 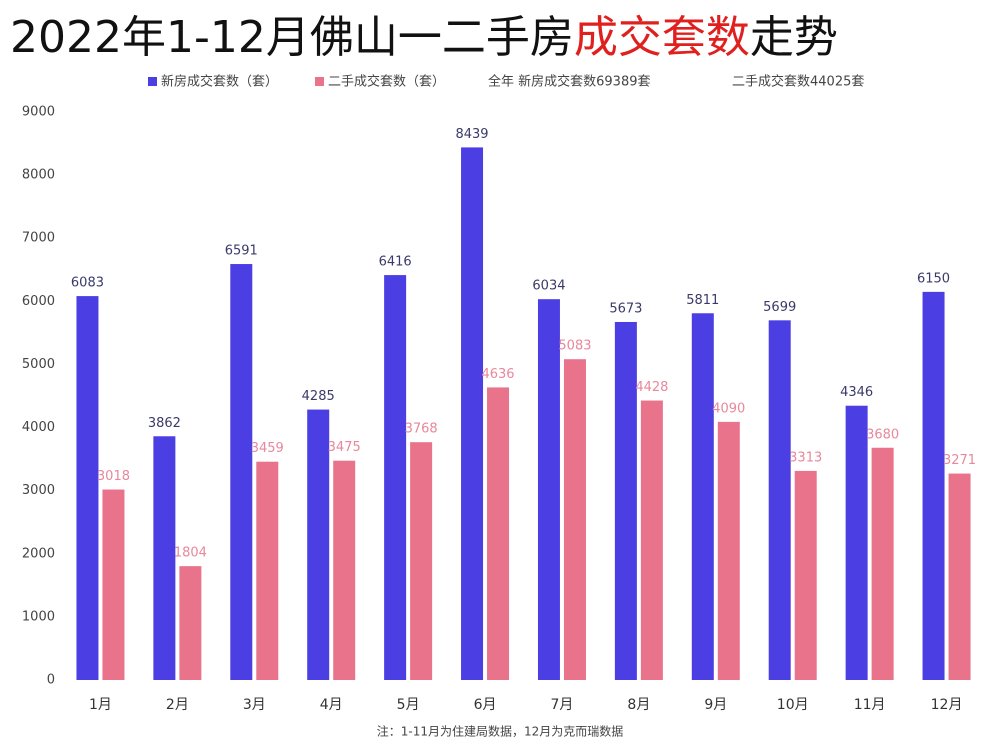 I want to click on chart-title: 2022年1-12月佛山一二手房成交套数走势, so click(x=424, y=37).